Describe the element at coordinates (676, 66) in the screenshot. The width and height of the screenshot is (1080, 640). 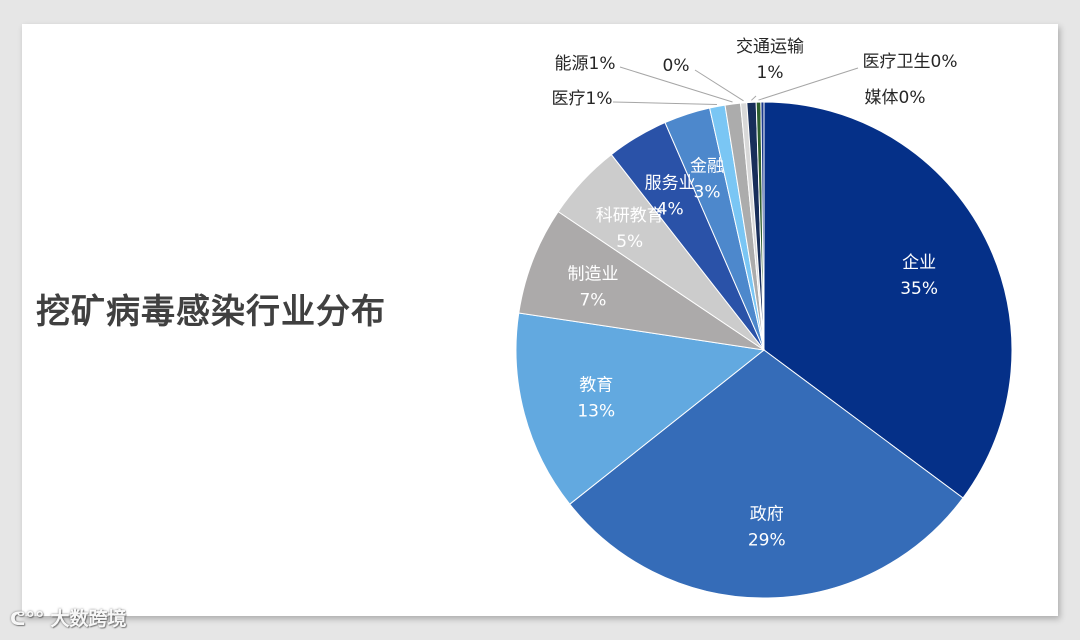
I see `slice-label-9: 0%` at that location.